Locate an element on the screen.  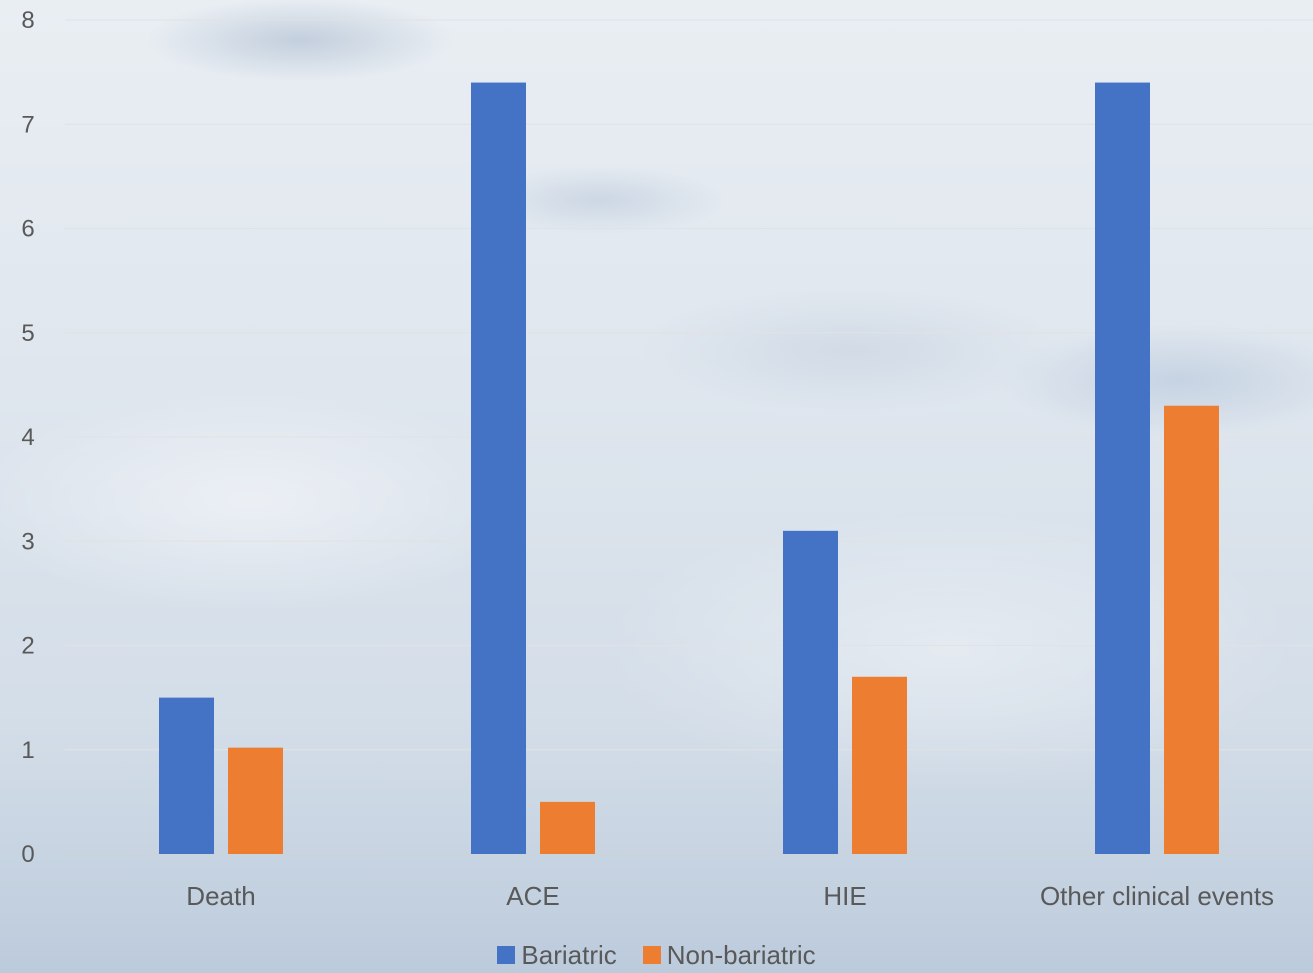
x-tick-label: Death is located at coordinates (220, 896).